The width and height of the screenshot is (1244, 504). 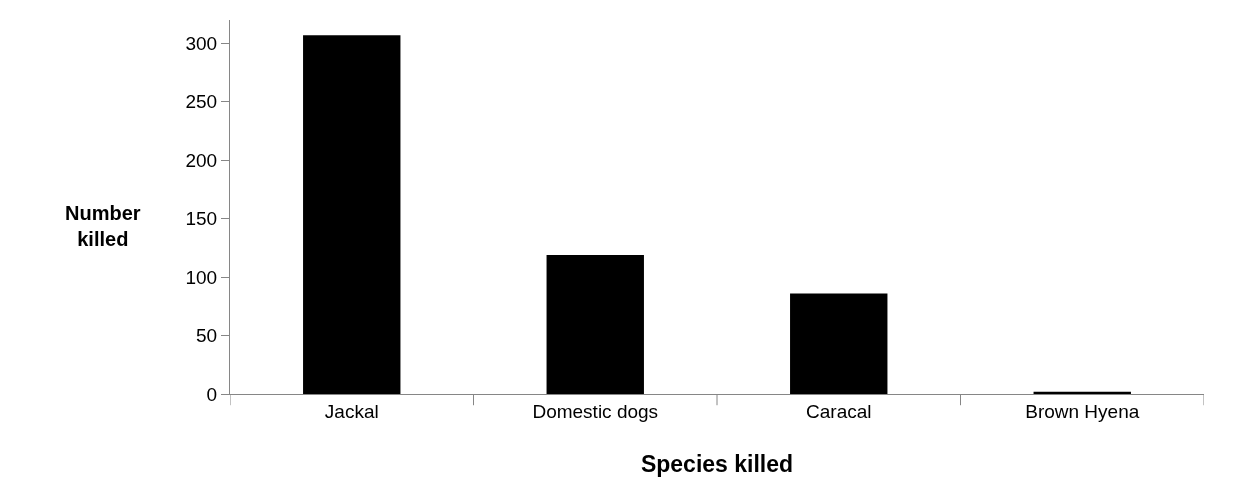 I want to click on y-tick-label: 300, so click(x=201, y=44).